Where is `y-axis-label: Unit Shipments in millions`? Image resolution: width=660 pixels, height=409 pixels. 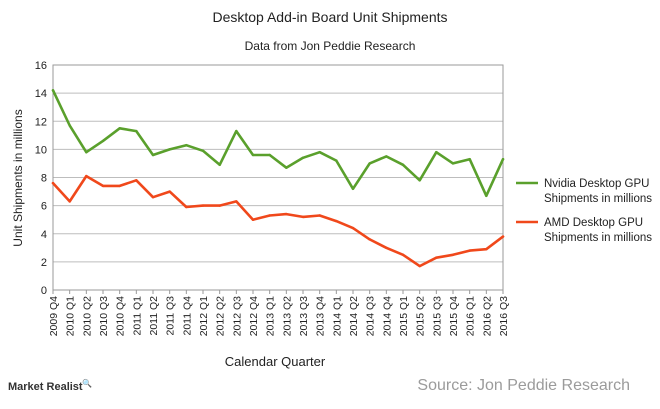 y-axis-label: Unit Shipments in millions is located at coordinates (18, 177).